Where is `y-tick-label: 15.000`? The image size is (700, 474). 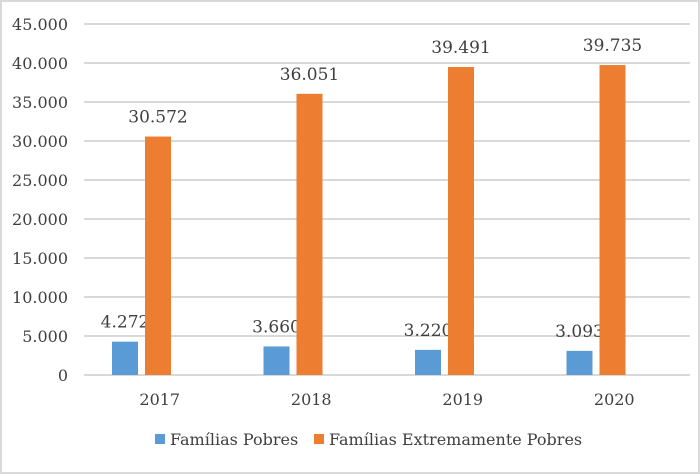 y-tick-label: 15.000 is located at coordinates (40, 258).